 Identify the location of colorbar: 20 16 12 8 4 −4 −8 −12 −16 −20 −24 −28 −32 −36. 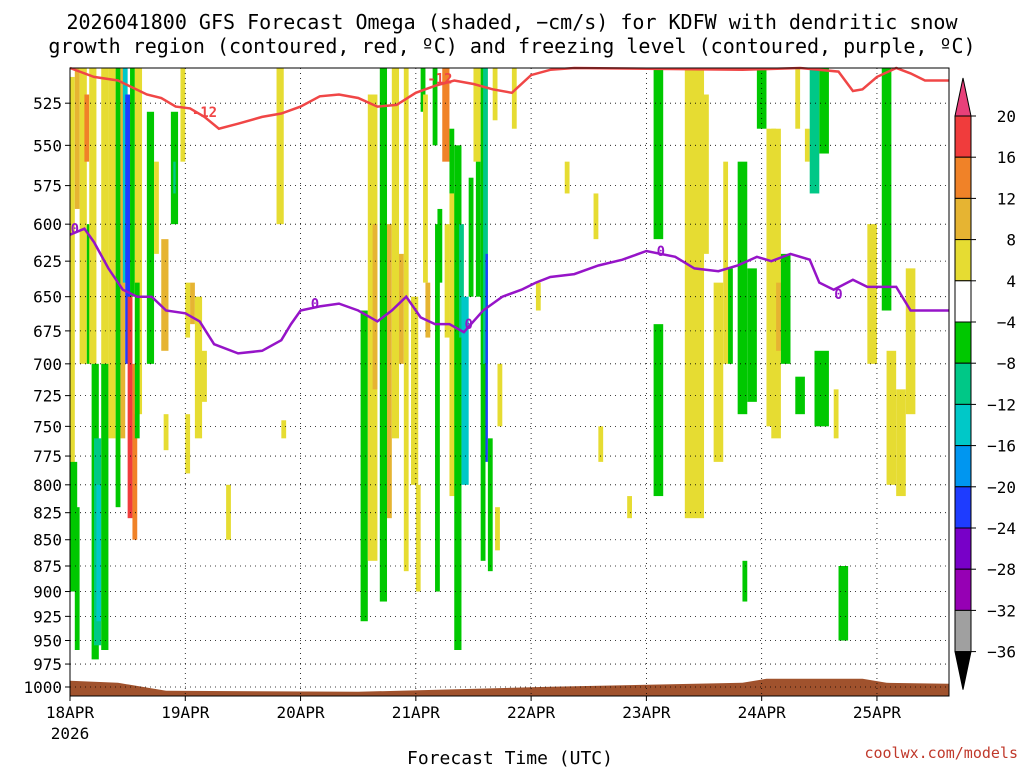
(985, 383).